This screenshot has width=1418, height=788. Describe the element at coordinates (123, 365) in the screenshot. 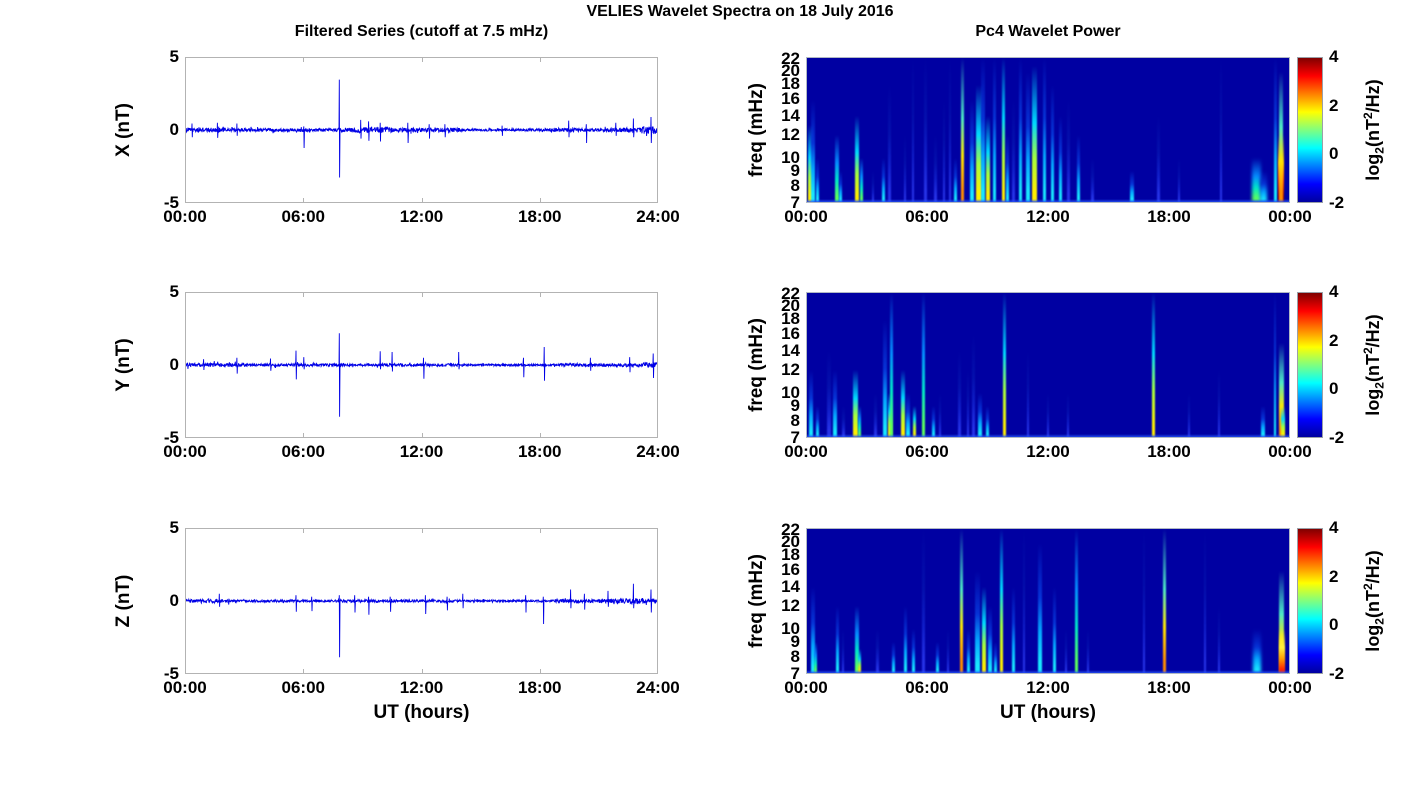

I see `y-axis-label-y: Y (nT)` at that location.